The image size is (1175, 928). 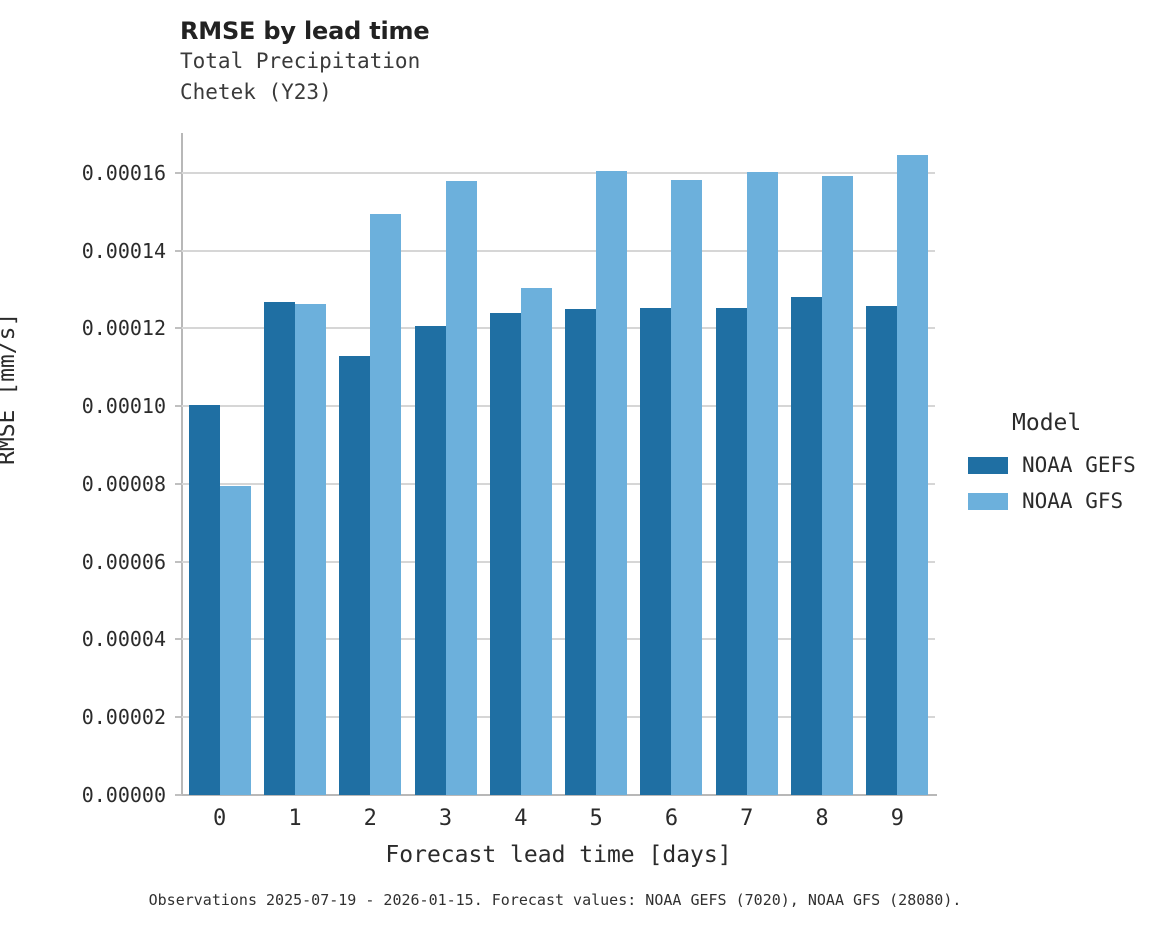 I want to click on x-tick-label: 3, so click(x=445, y=818).